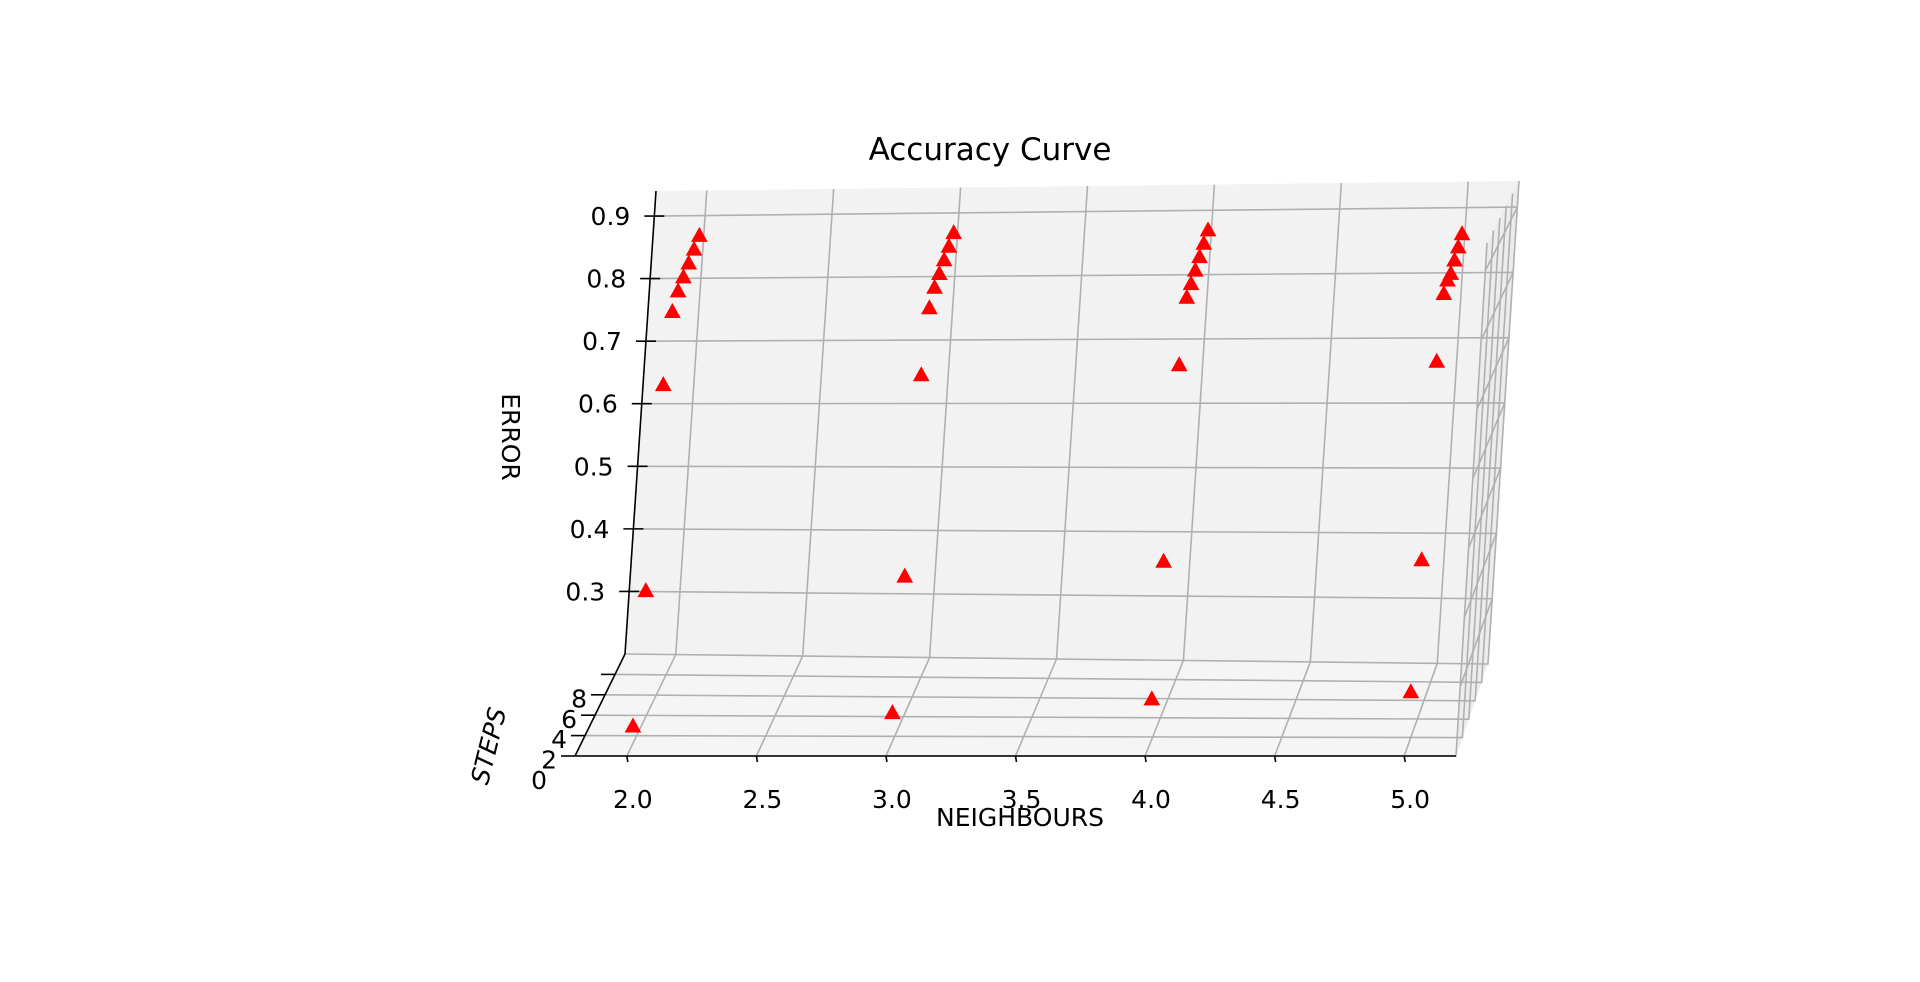  Describe the element at coordinates (510, 437) in the screenshot. I see `z-axis-label: ERROR` at that location.